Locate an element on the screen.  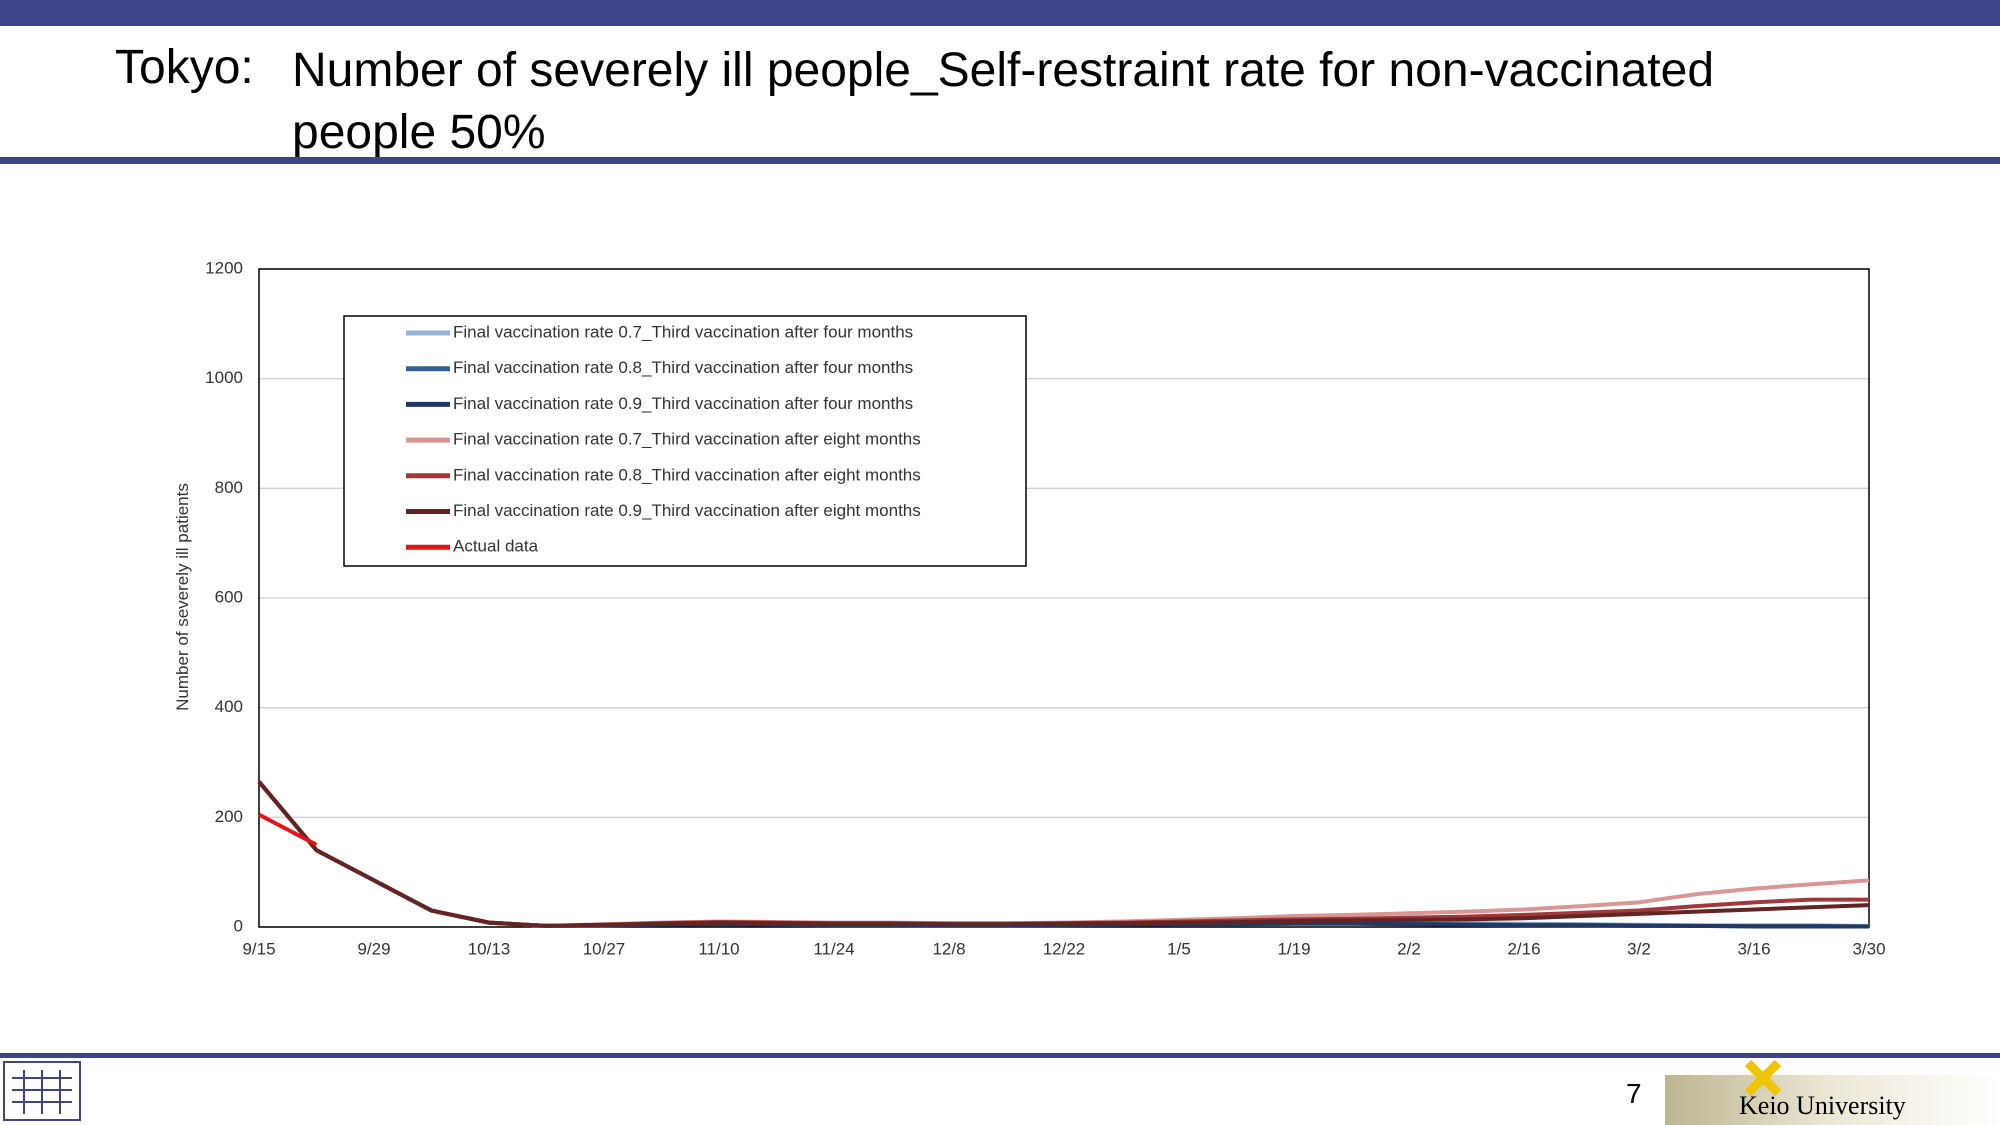
x-tick-label: 11/10 is located at coordinates (718, 948).